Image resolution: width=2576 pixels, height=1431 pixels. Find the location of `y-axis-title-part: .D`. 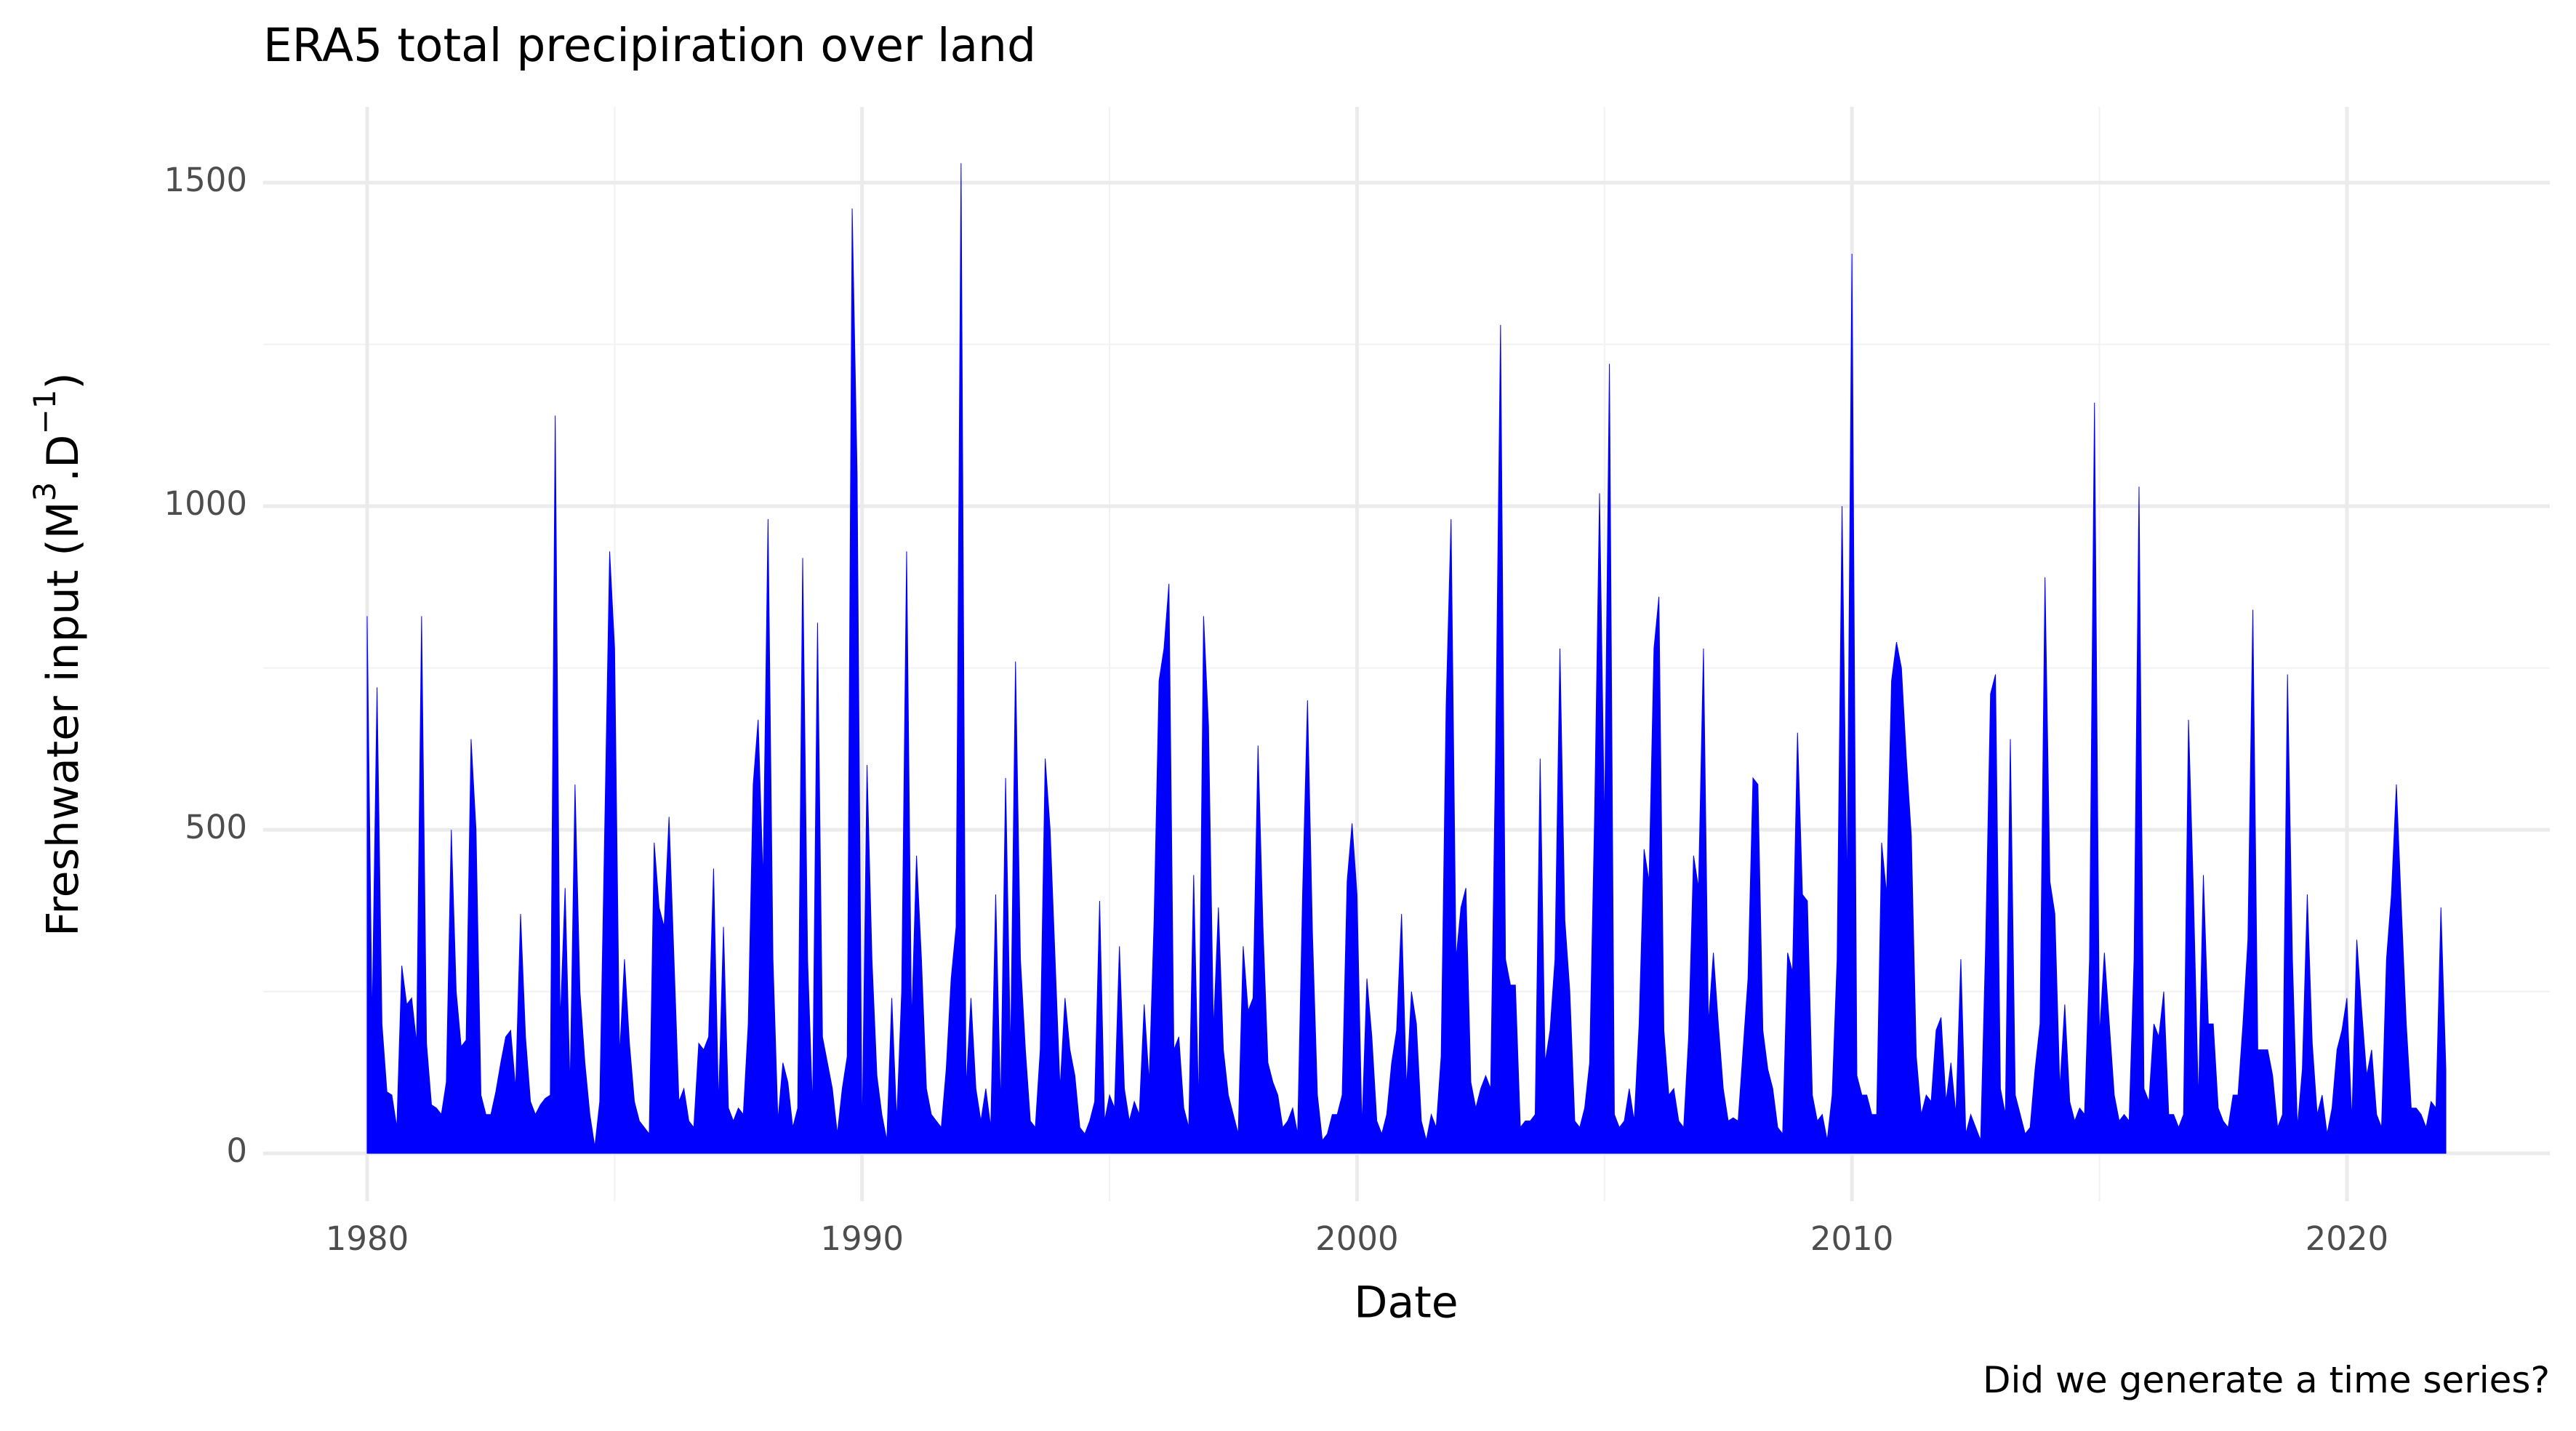

y-axis-title-part: .D is located at coordinates (63, 459).